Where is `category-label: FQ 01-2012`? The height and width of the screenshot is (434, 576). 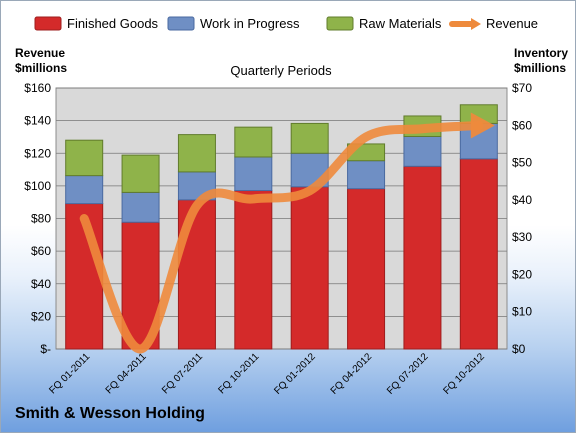
category-label: FQ 01-2012 is located at coordinates (295, 374).